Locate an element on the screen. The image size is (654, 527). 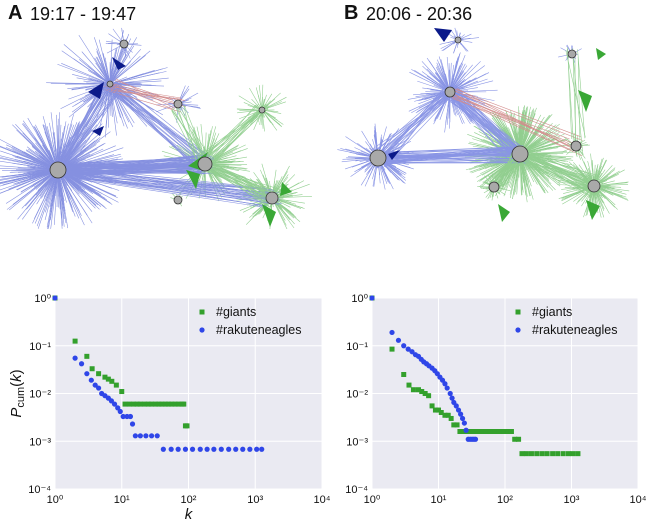
x-tick-label: 10⁴ is located at coordinates (322, 500).